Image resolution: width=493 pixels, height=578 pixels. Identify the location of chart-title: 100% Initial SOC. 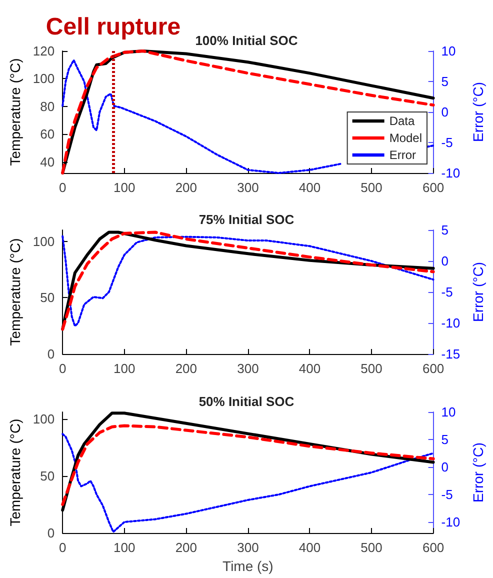
(246, 40).